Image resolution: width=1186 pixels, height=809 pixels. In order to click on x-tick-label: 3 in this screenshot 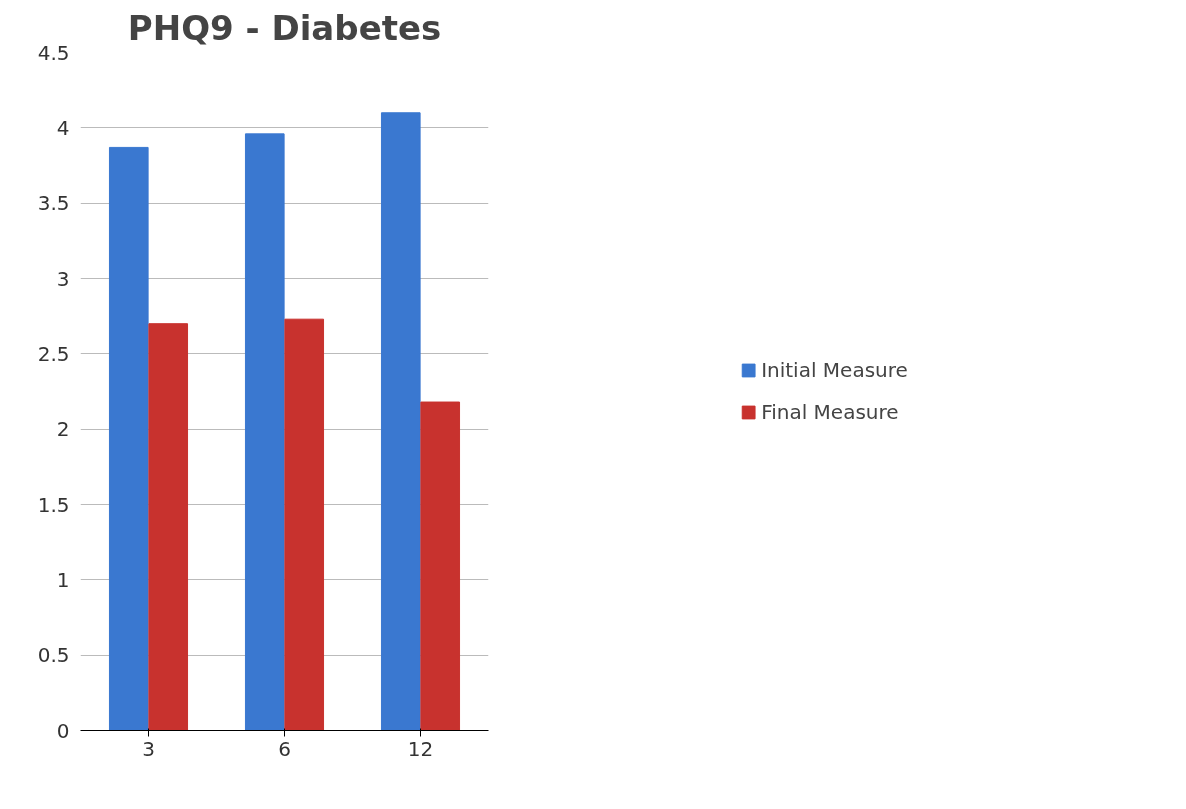, I will do `click(148, 748)`.